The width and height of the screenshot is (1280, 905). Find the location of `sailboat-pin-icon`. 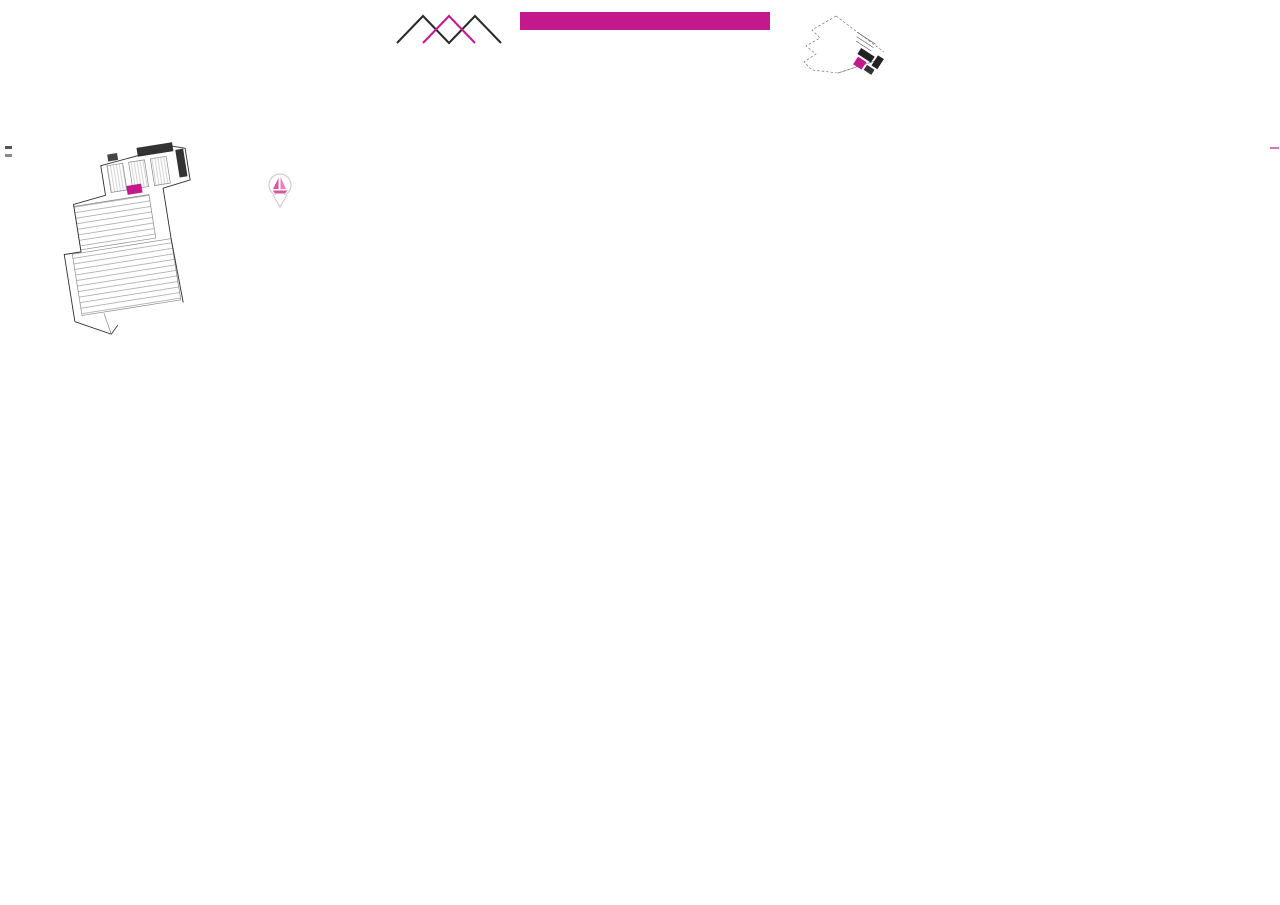

sailboat-pin-icon is located at coordinates (280, 193).